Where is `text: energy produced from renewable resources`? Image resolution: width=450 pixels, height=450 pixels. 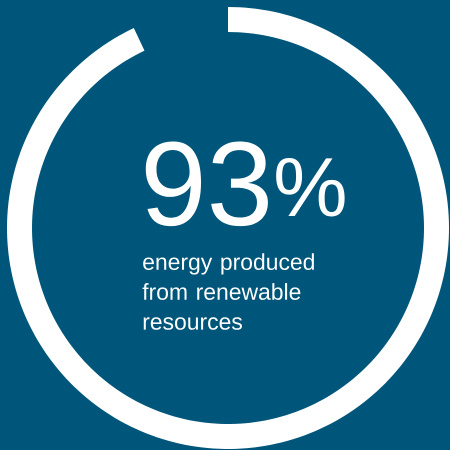 text: energy produced from renewable resources is located at coordinates (228, 291).